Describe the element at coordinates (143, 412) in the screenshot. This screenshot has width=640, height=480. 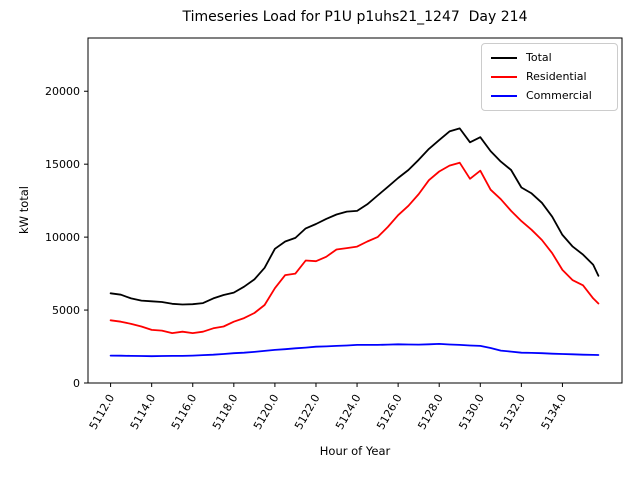
I see `x-tick-label: 5114.0` at that location.